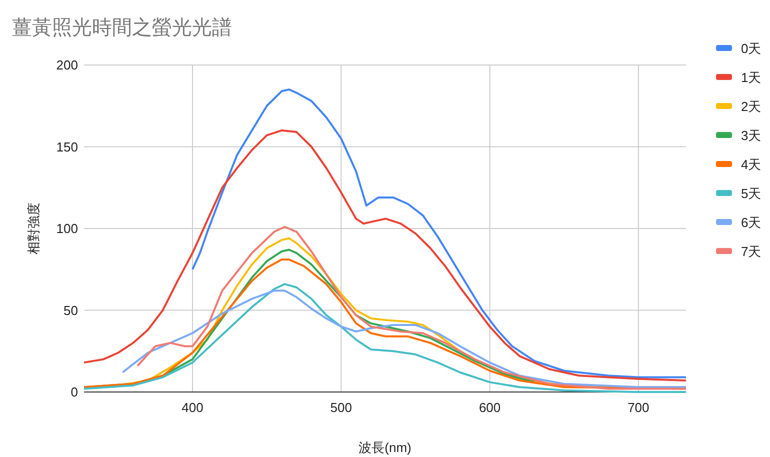 The width and height of the screenshot is (770, 457). Describe the element at coordinates (751, 135) in the screenshot. I see `legend-label: 3天` at that location.